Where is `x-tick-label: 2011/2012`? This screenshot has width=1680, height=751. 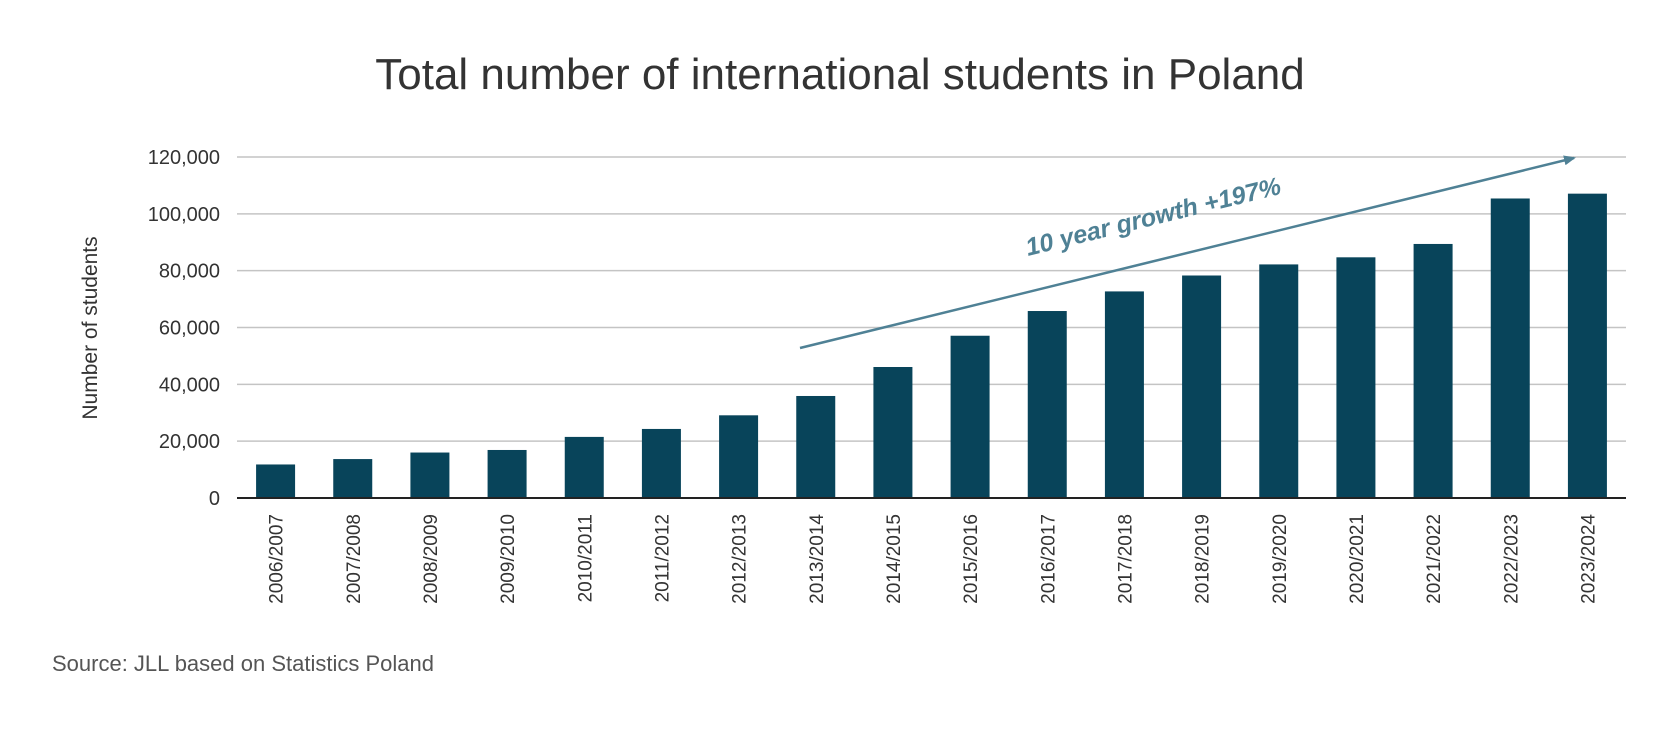
x-tick-label: 2011/2012 is located at coordinates (662, 558).